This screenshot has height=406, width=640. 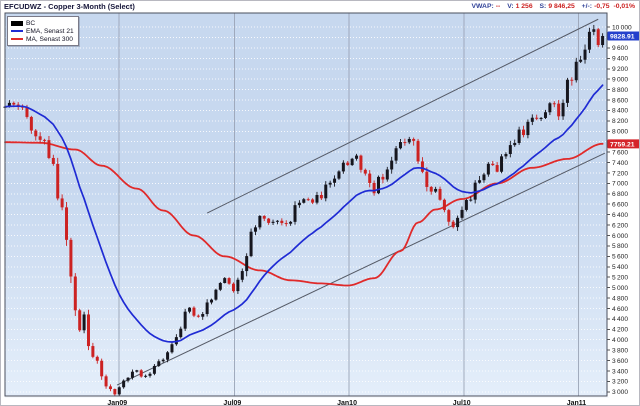 What do you see at coordinates (232, 403) in the screenshot?
I see `svg-text: Jul09` at bounding box center [232, 403].